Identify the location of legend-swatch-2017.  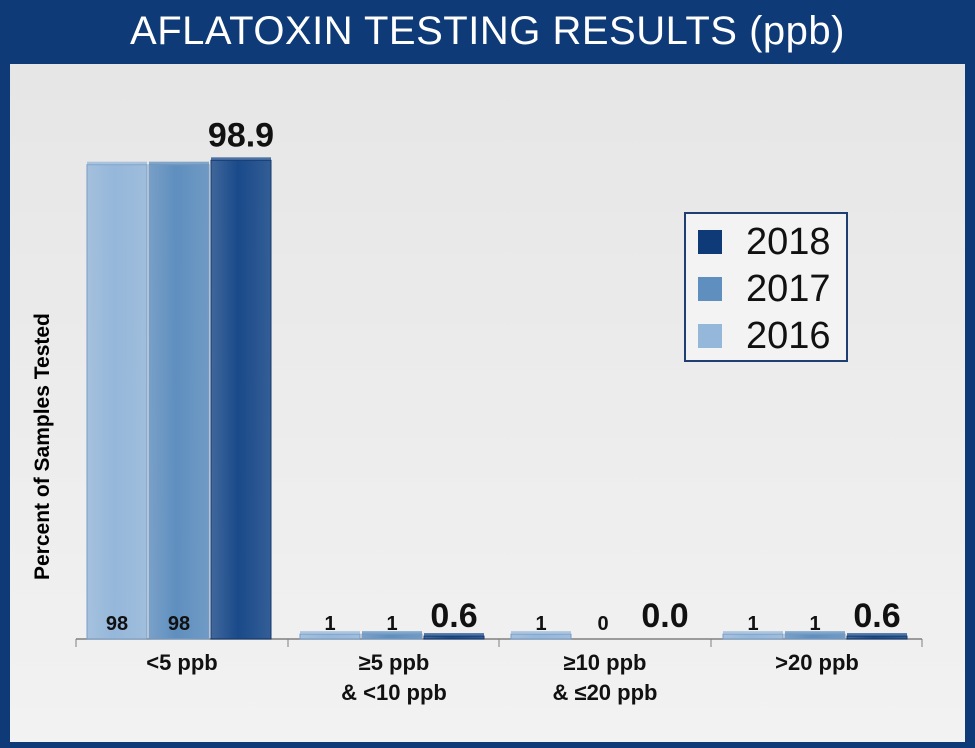
(710, 289).